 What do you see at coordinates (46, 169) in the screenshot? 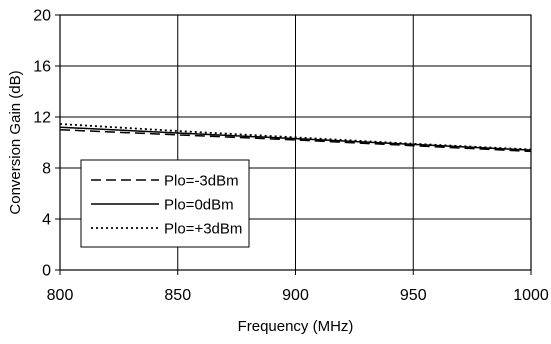
I see `y-tick-label: 8` at bounding box center [46, 169].